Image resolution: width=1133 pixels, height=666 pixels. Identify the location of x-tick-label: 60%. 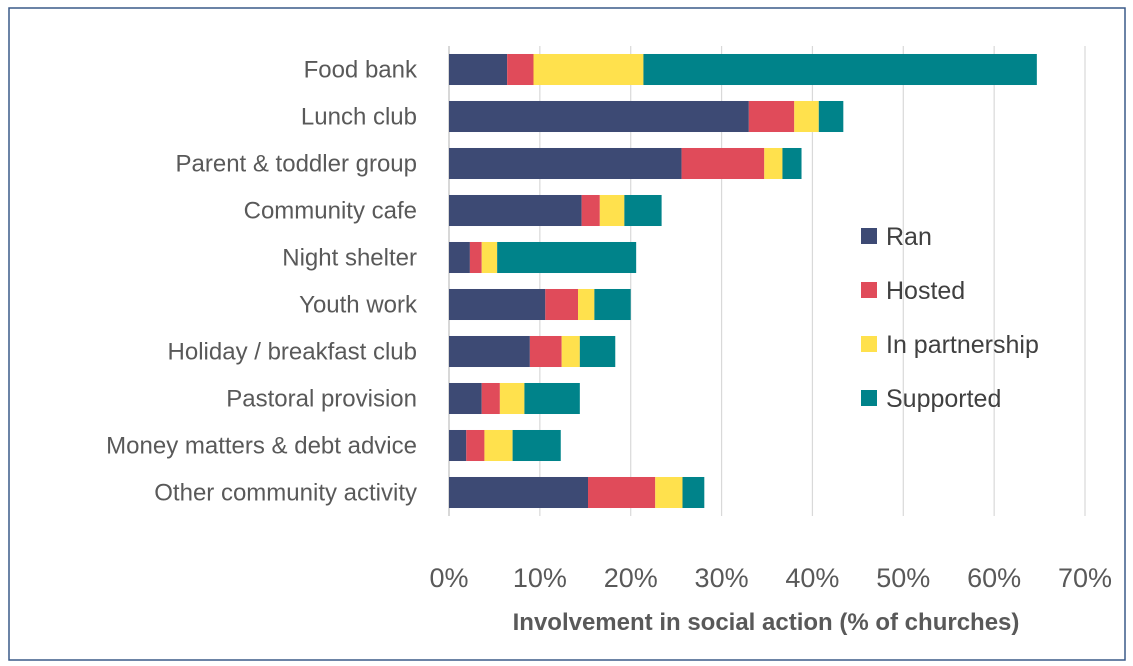
(994, 578).